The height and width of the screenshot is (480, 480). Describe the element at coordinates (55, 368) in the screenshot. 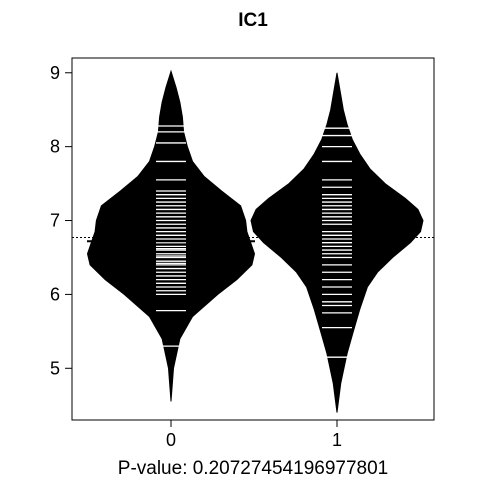

I see `y-tick-label: 5` at that location.